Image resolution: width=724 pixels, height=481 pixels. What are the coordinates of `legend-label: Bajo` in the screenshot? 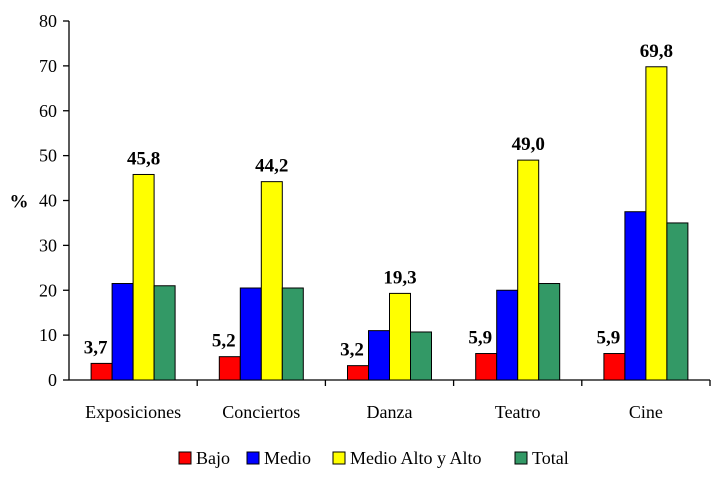 It's located at (213, 458).